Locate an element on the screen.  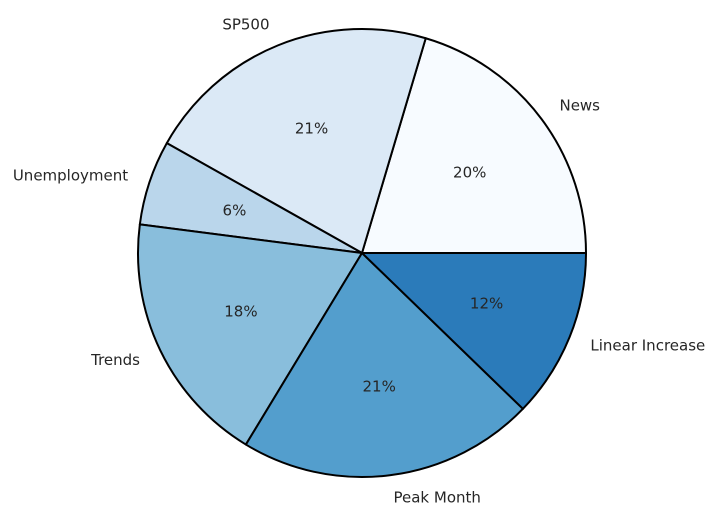
pie-pct-label-news: 20% is located at coordinates (469, 173).